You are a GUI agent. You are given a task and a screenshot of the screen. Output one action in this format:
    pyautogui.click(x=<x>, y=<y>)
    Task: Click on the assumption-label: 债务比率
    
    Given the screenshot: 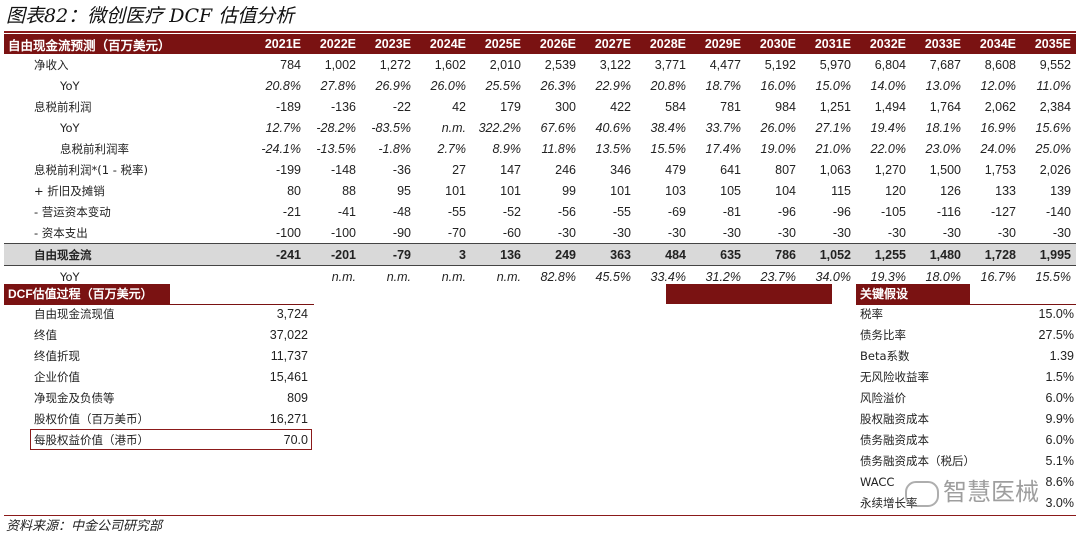 What is the action you would take?
    pyautogui.click(x=883, y=335)
    